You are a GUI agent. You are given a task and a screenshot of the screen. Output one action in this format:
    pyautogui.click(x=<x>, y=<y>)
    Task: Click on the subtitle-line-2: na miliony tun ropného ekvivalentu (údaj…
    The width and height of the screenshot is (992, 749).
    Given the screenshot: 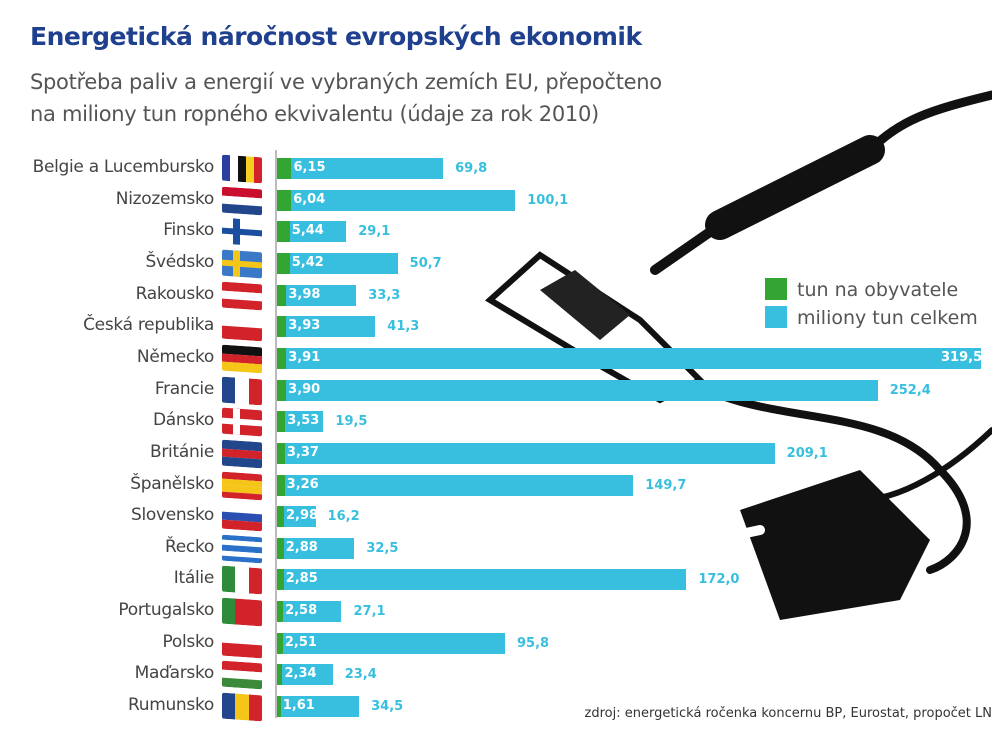 What is the action you would take?
    pyautogui.click(x=314, y=114)
    